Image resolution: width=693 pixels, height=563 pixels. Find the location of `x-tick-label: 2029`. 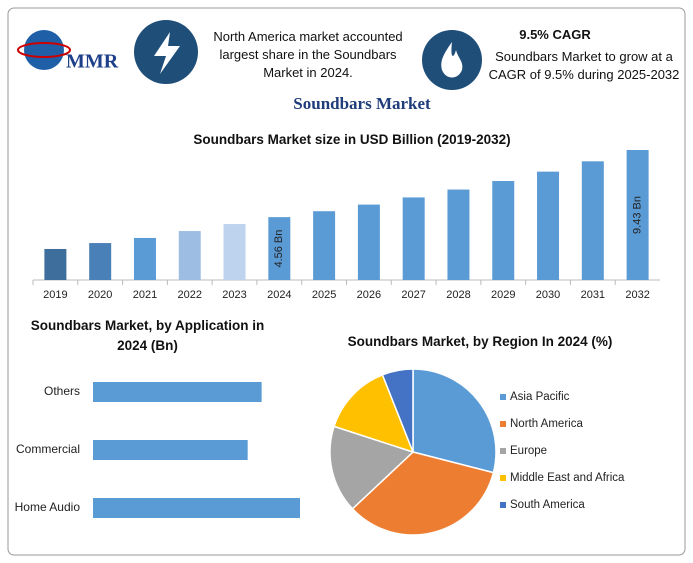

x-tick-label: 2029 is located at coordinates (503, 295).